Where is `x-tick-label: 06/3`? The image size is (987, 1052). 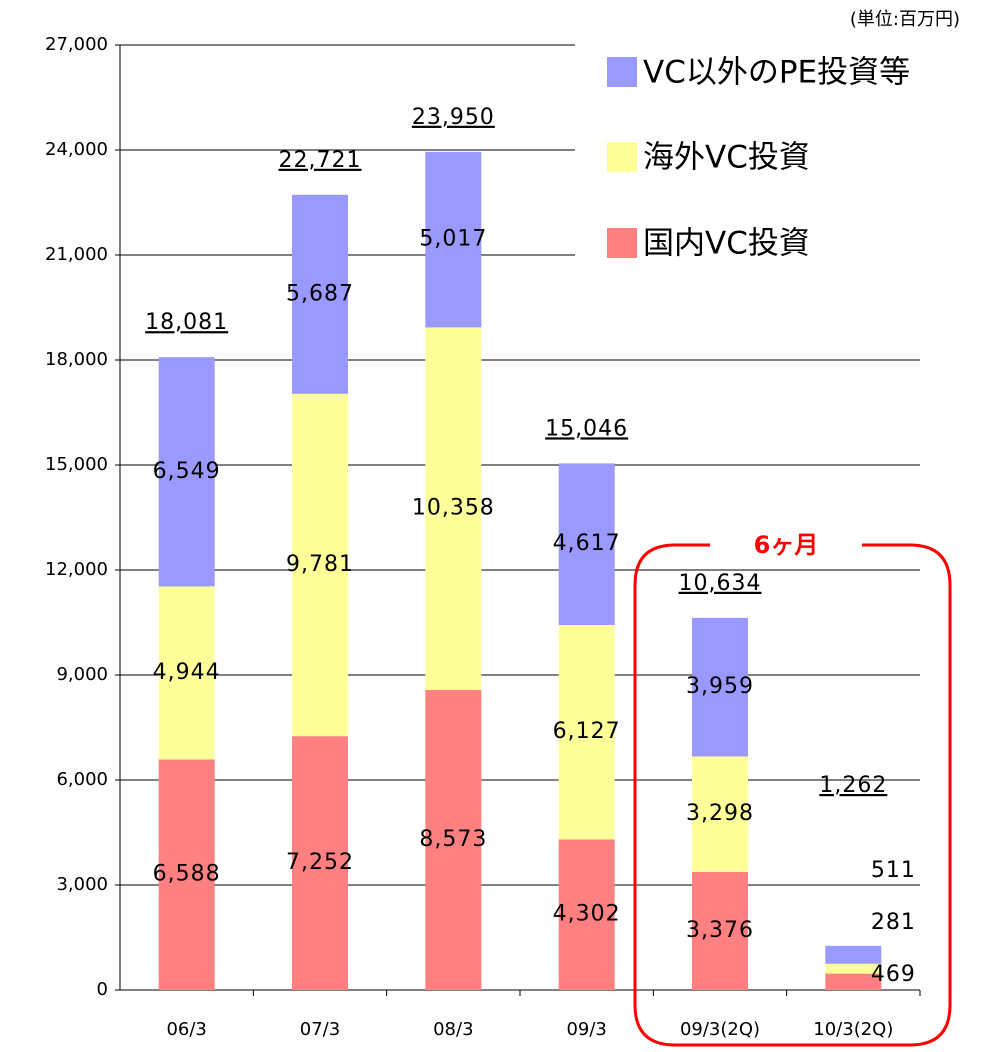
x-tick-label: 06/3 is located at coordinates (186, 1029).